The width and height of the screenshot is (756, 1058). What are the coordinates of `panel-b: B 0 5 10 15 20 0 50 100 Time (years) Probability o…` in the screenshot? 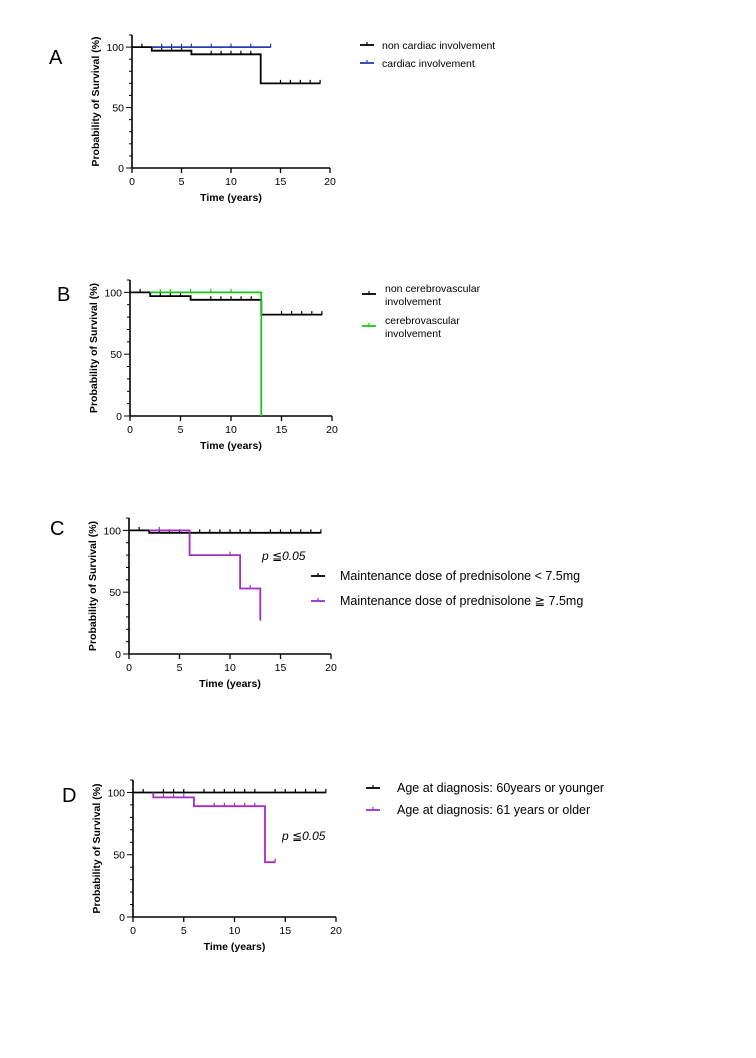 It's located at (269, 365).